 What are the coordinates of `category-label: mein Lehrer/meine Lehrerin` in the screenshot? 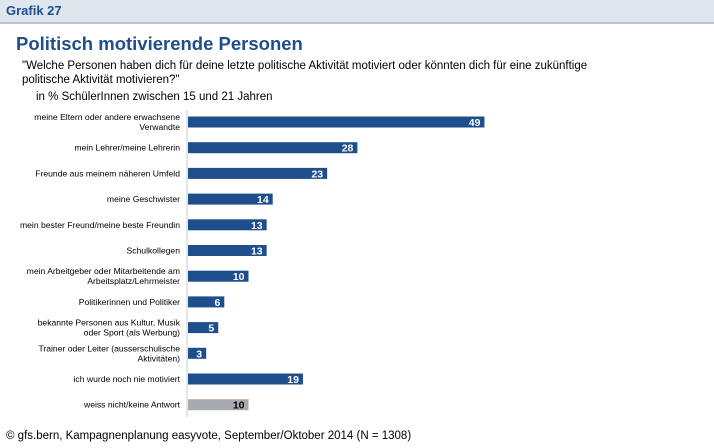 It's located at (127, 148).